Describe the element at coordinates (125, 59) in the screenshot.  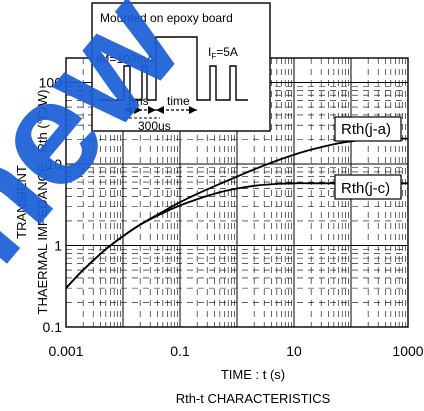
I see `im-label: IM=100mA` at that location.